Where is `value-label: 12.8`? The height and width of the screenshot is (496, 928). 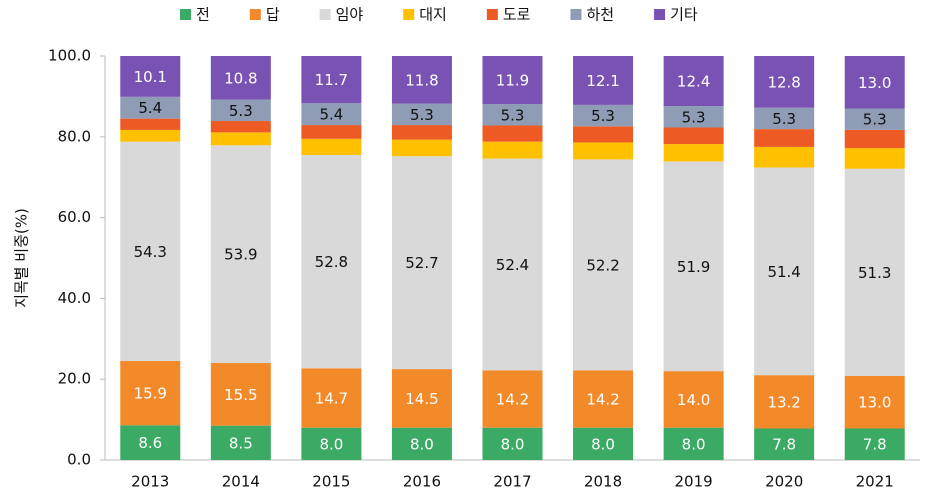 value-label: 12.8 is located at coordinates (783, 82).